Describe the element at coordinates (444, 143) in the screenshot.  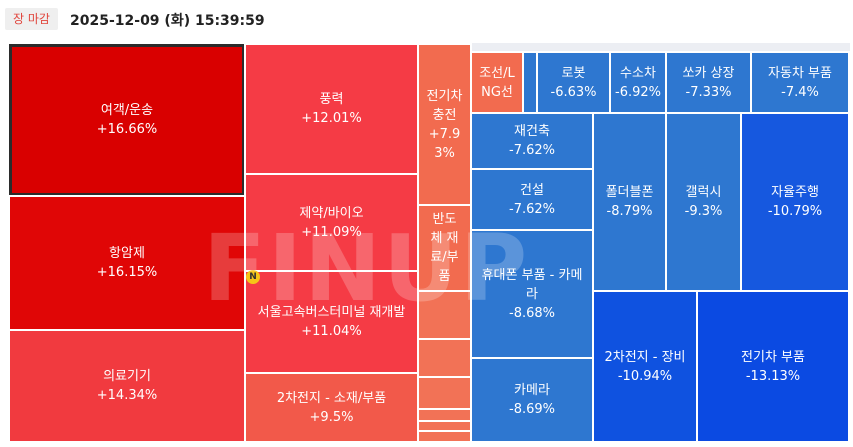
I see `tile-change: +7.93%` at that location.